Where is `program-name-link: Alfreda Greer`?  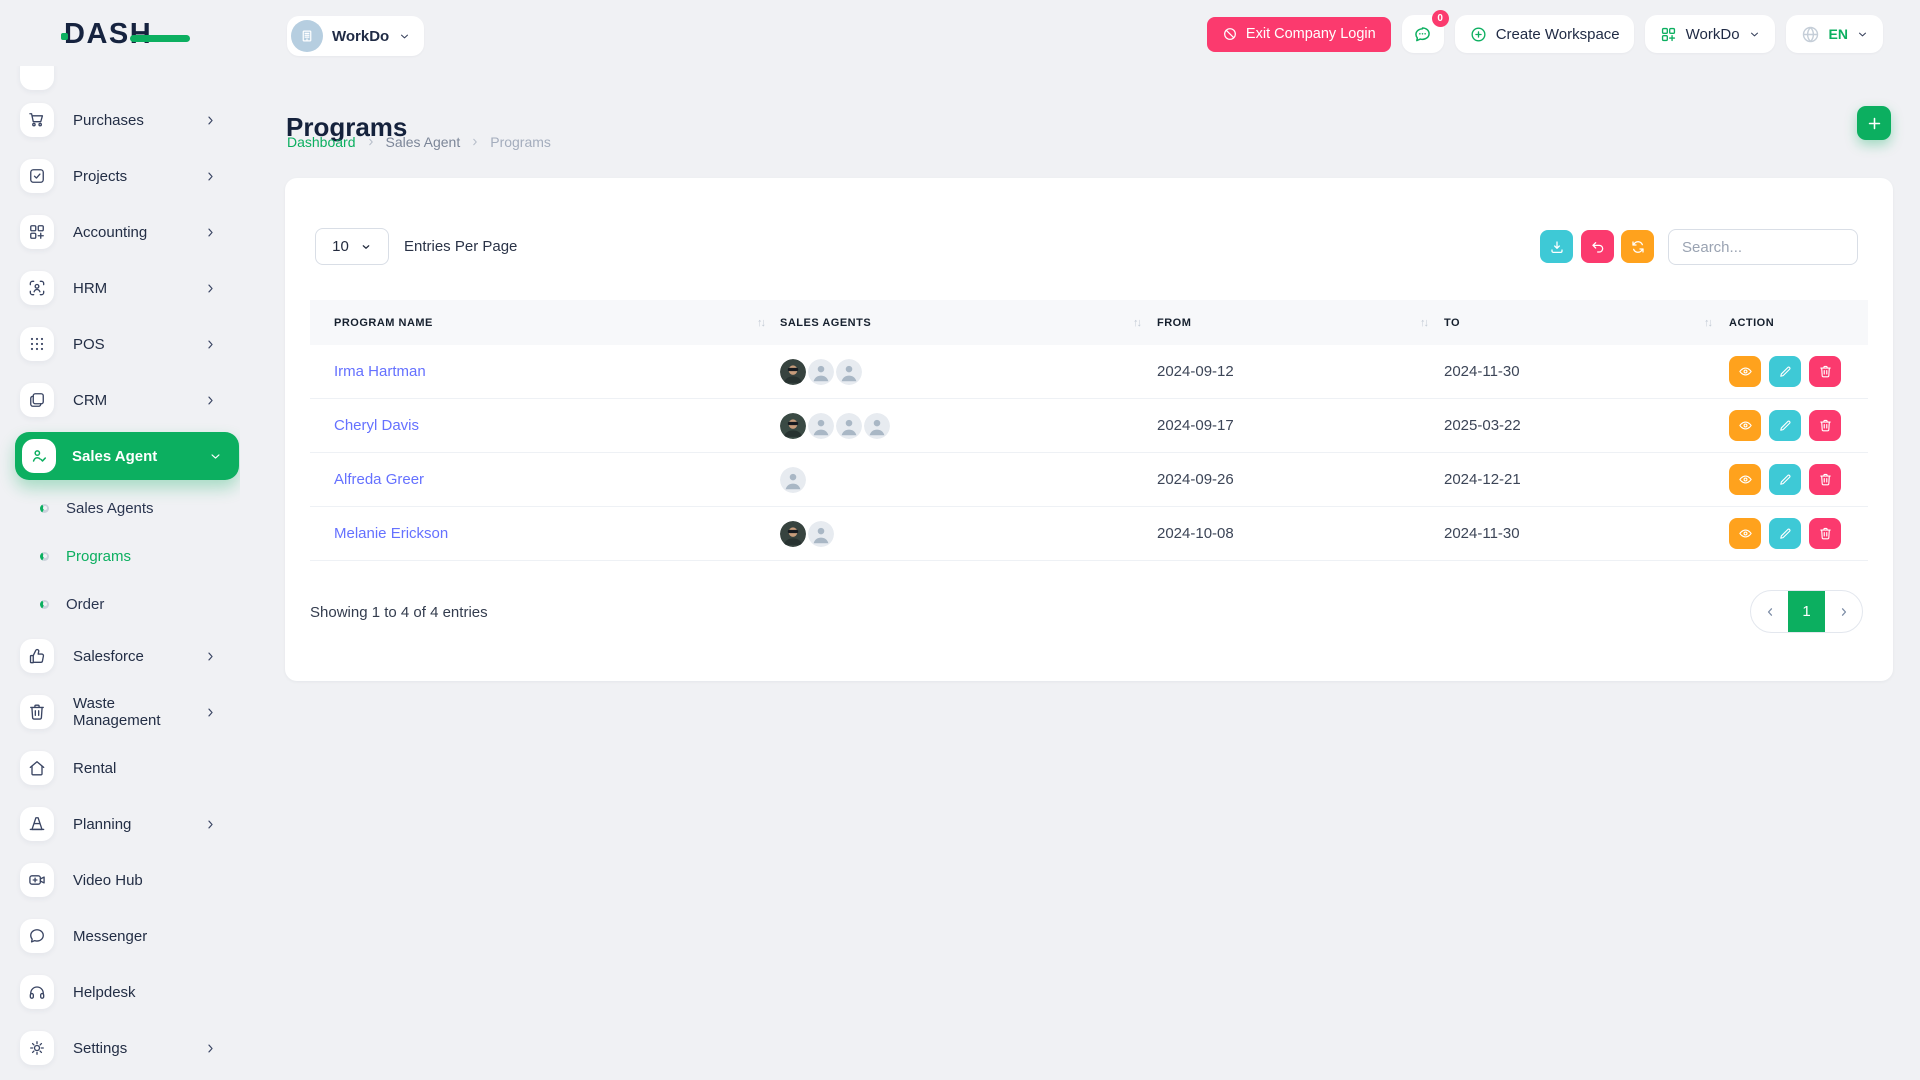 program-name-link: Alfreda Greer is located at coordinates (379, 479).